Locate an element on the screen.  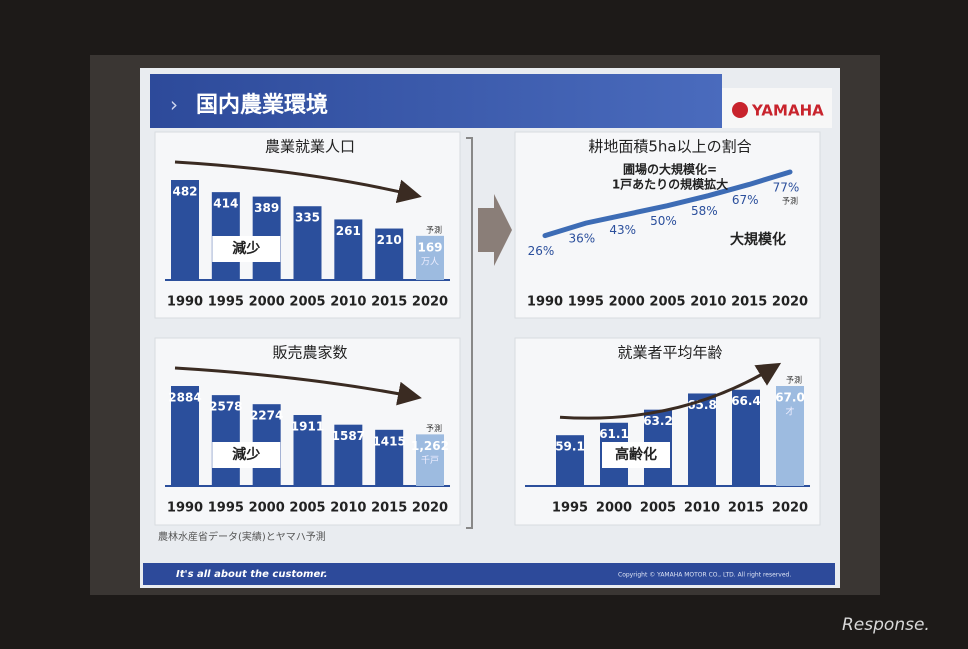
value-label: 61.1 is located at coordinates (614, 434).